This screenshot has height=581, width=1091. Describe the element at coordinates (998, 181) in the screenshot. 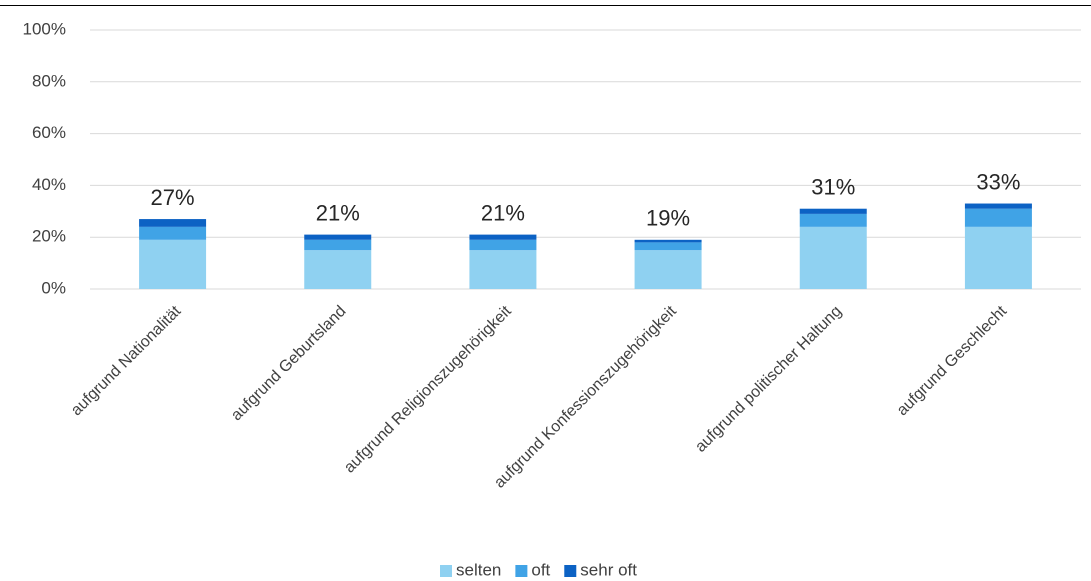

I see `total-label: 33%` at that location.